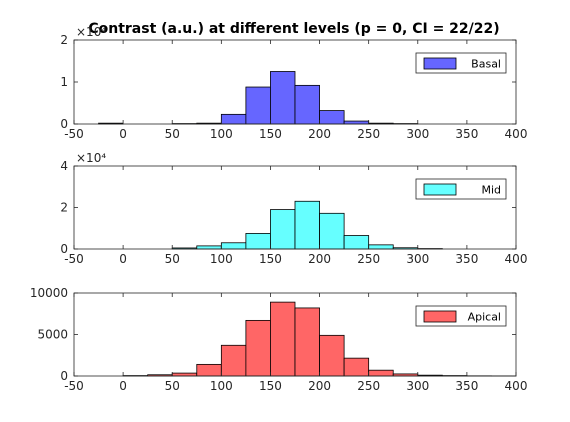  I want to click on bars-apical, so click(319, 339).